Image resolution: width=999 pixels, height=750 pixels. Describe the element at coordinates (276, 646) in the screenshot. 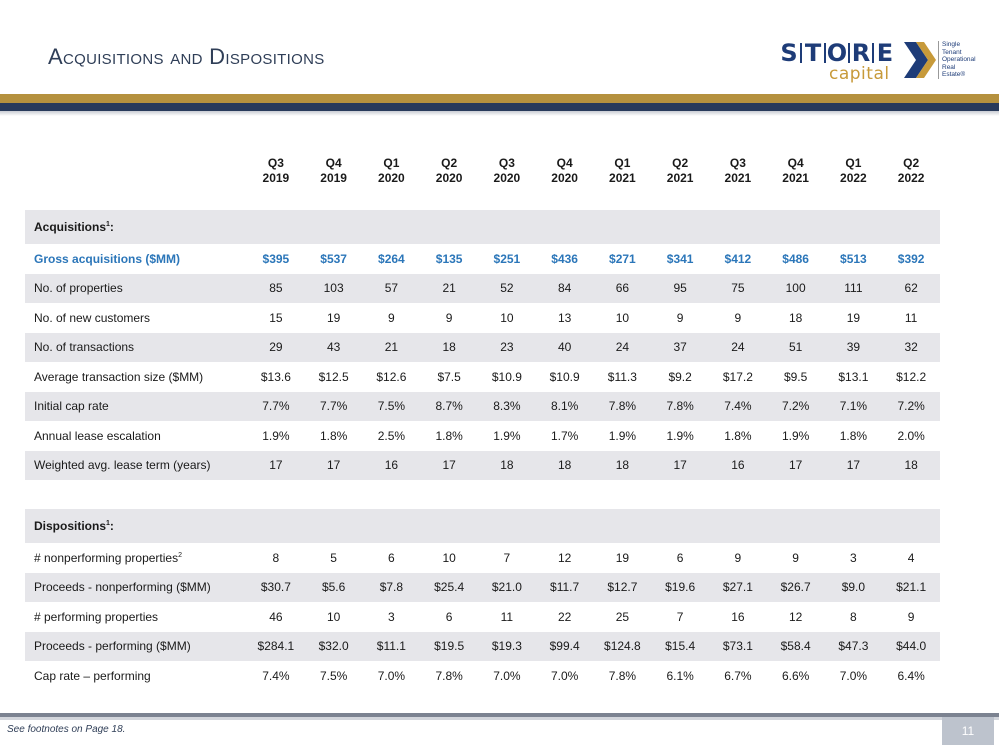

I see `table-cell: $284.1` at that location.